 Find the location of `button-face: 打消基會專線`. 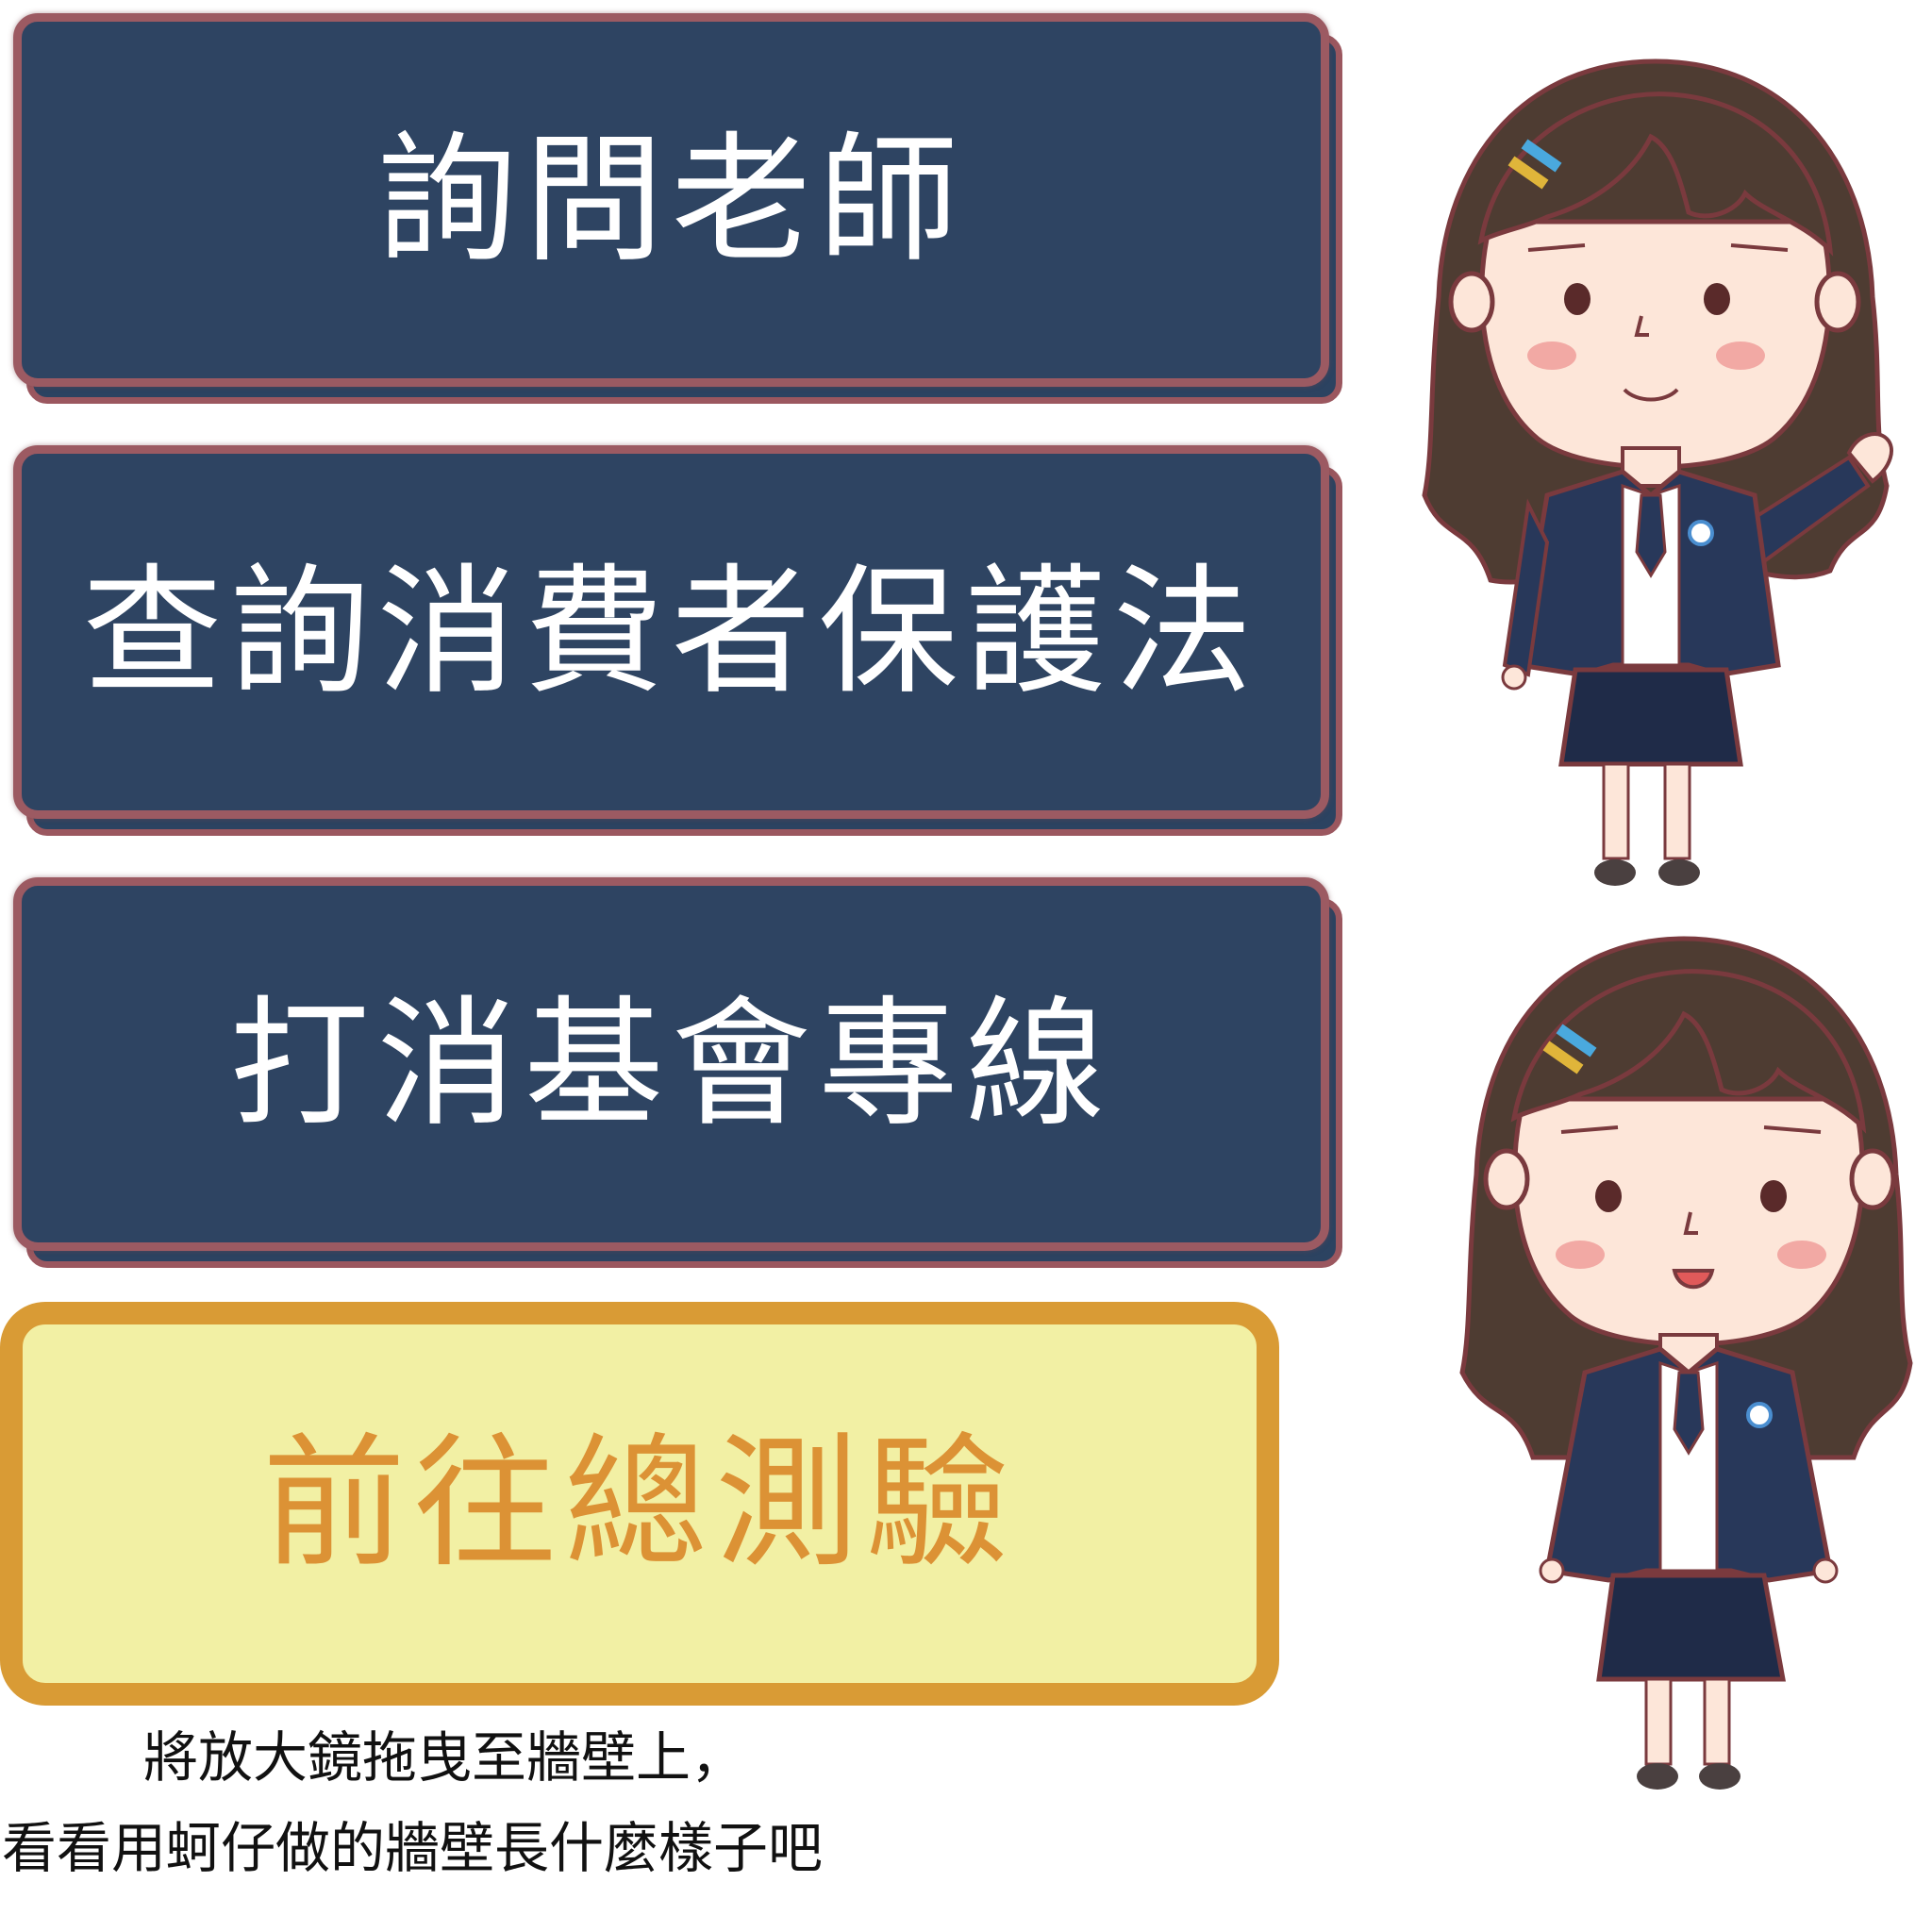

button-face: 打消基會專線 is located at coordinates (671, 1064).